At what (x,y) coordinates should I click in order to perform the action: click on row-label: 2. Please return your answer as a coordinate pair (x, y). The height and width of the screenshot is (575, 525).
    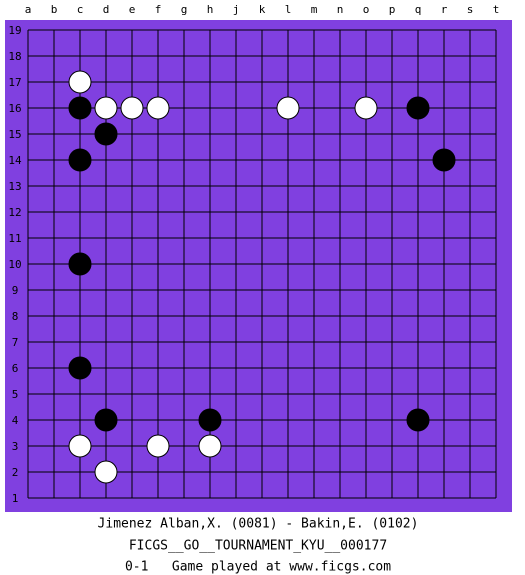
    Looking at the image, I should click on (15, 472).